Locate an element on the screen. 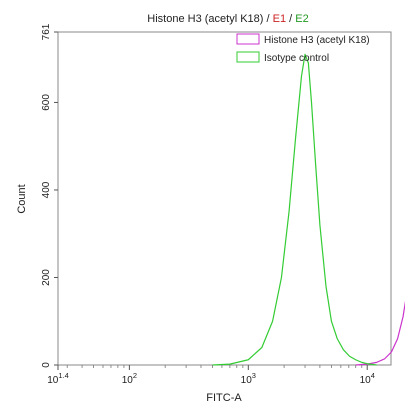  legend: Histone H3 (acetyl K18) Isotype control is located at coordinates (303, 48).